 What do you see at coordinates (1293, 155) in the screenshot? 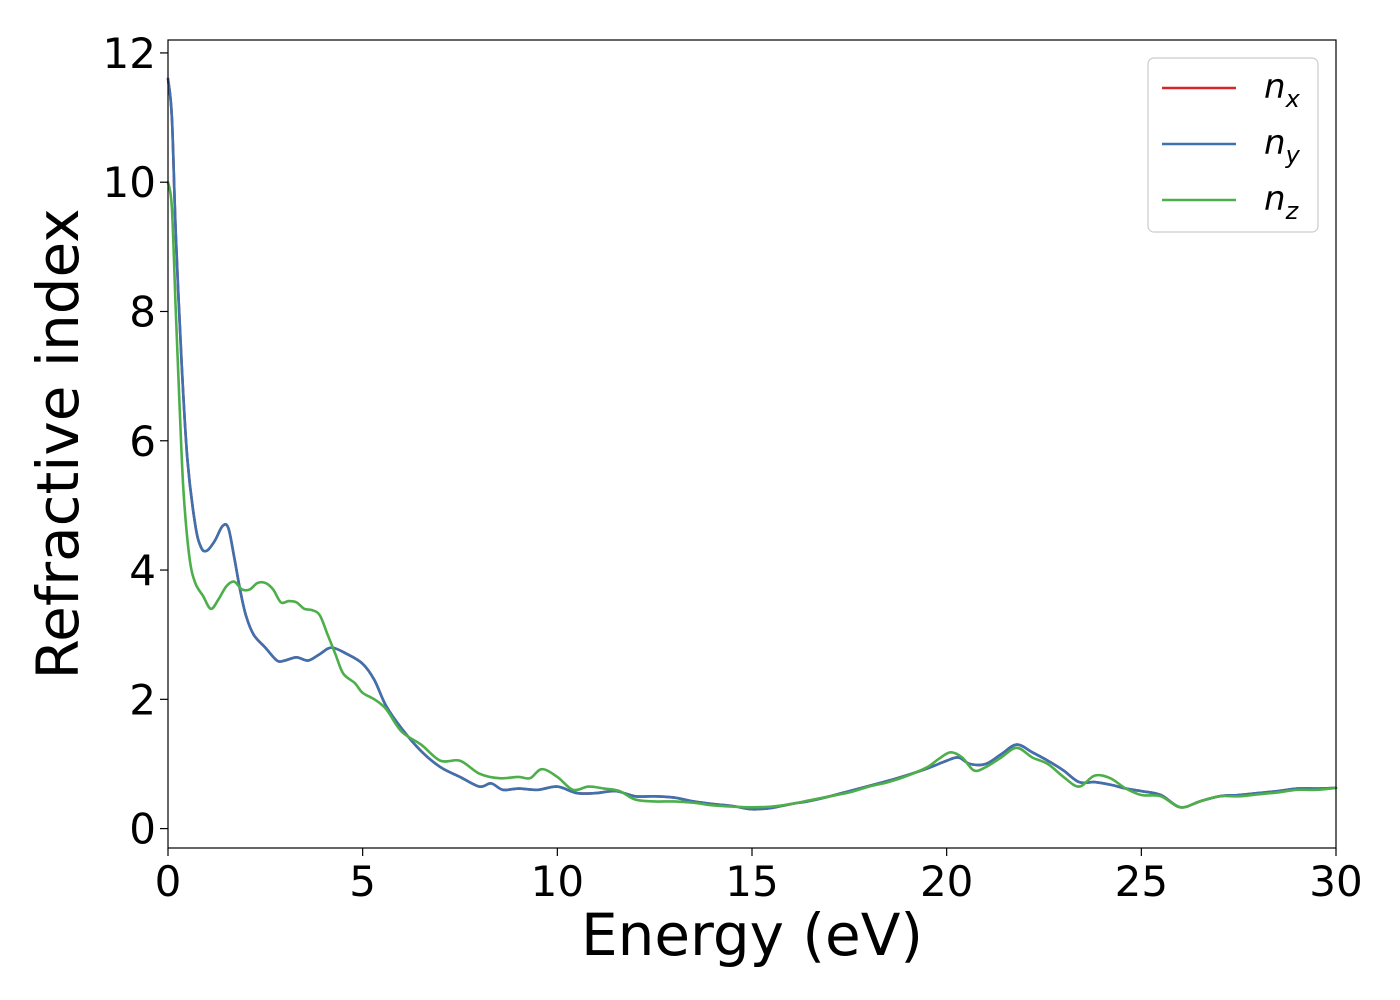
I see `legend-label-subscript: y` at bounding box center [1293, 155].